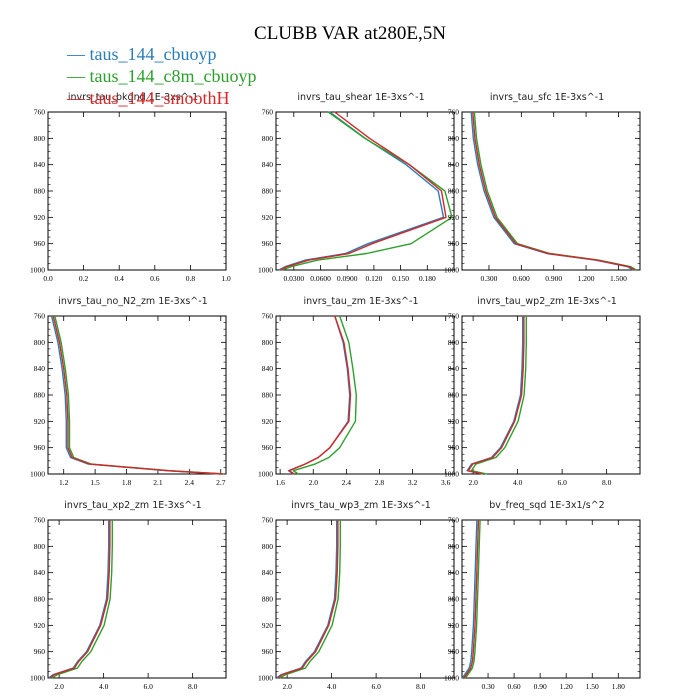  I want to click on x-tick-label: 0.0900, so click(347, 278).